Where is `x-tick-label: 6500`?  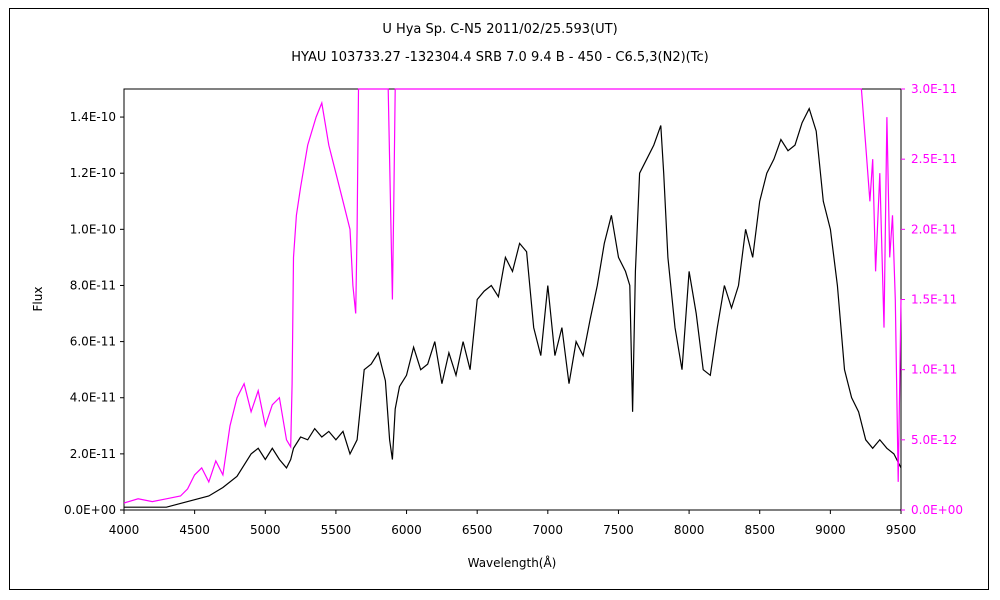 x-tick-label: 6500 is located at coordinates (477, 530).